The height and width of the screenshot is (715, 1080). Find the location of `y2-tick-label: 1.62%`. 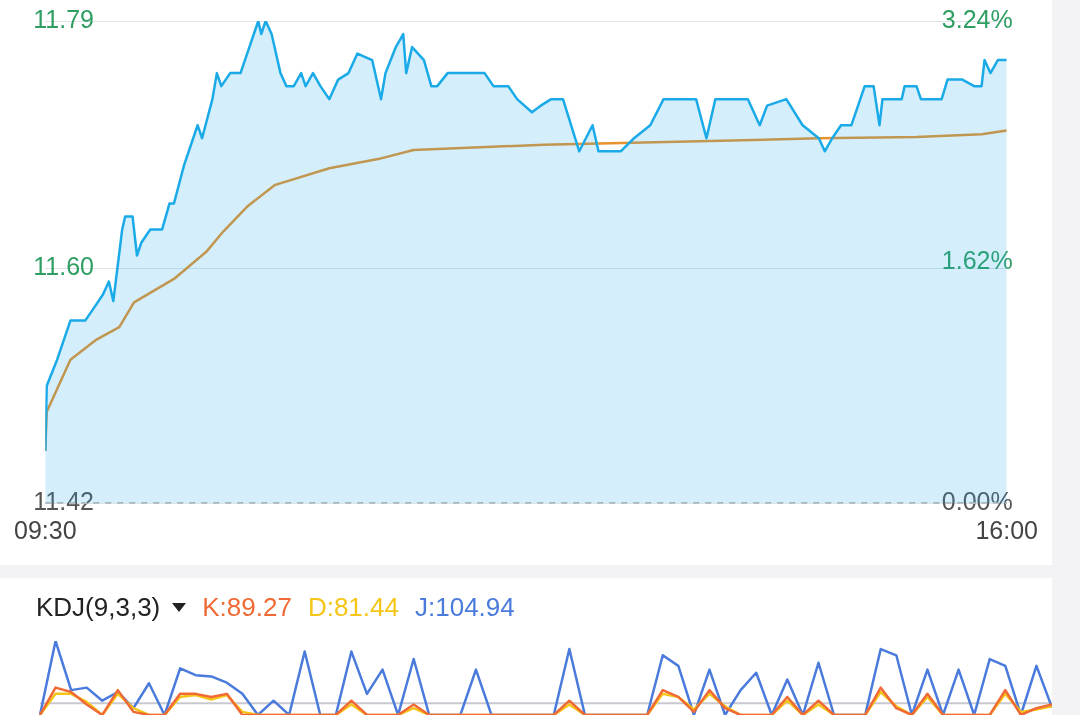

y2-tick-label: 1.62% is located at coordinates (977, 259).